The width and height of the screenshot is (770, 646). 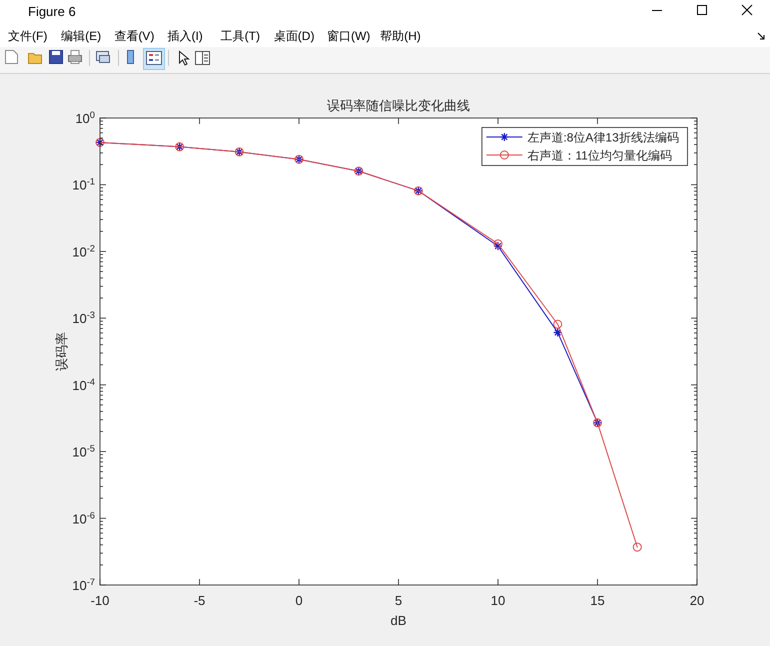 What do you see at coordinates (498, 600) in the screenshot?
I see `x-tick-label: 10` at bounding box center [498, 600].